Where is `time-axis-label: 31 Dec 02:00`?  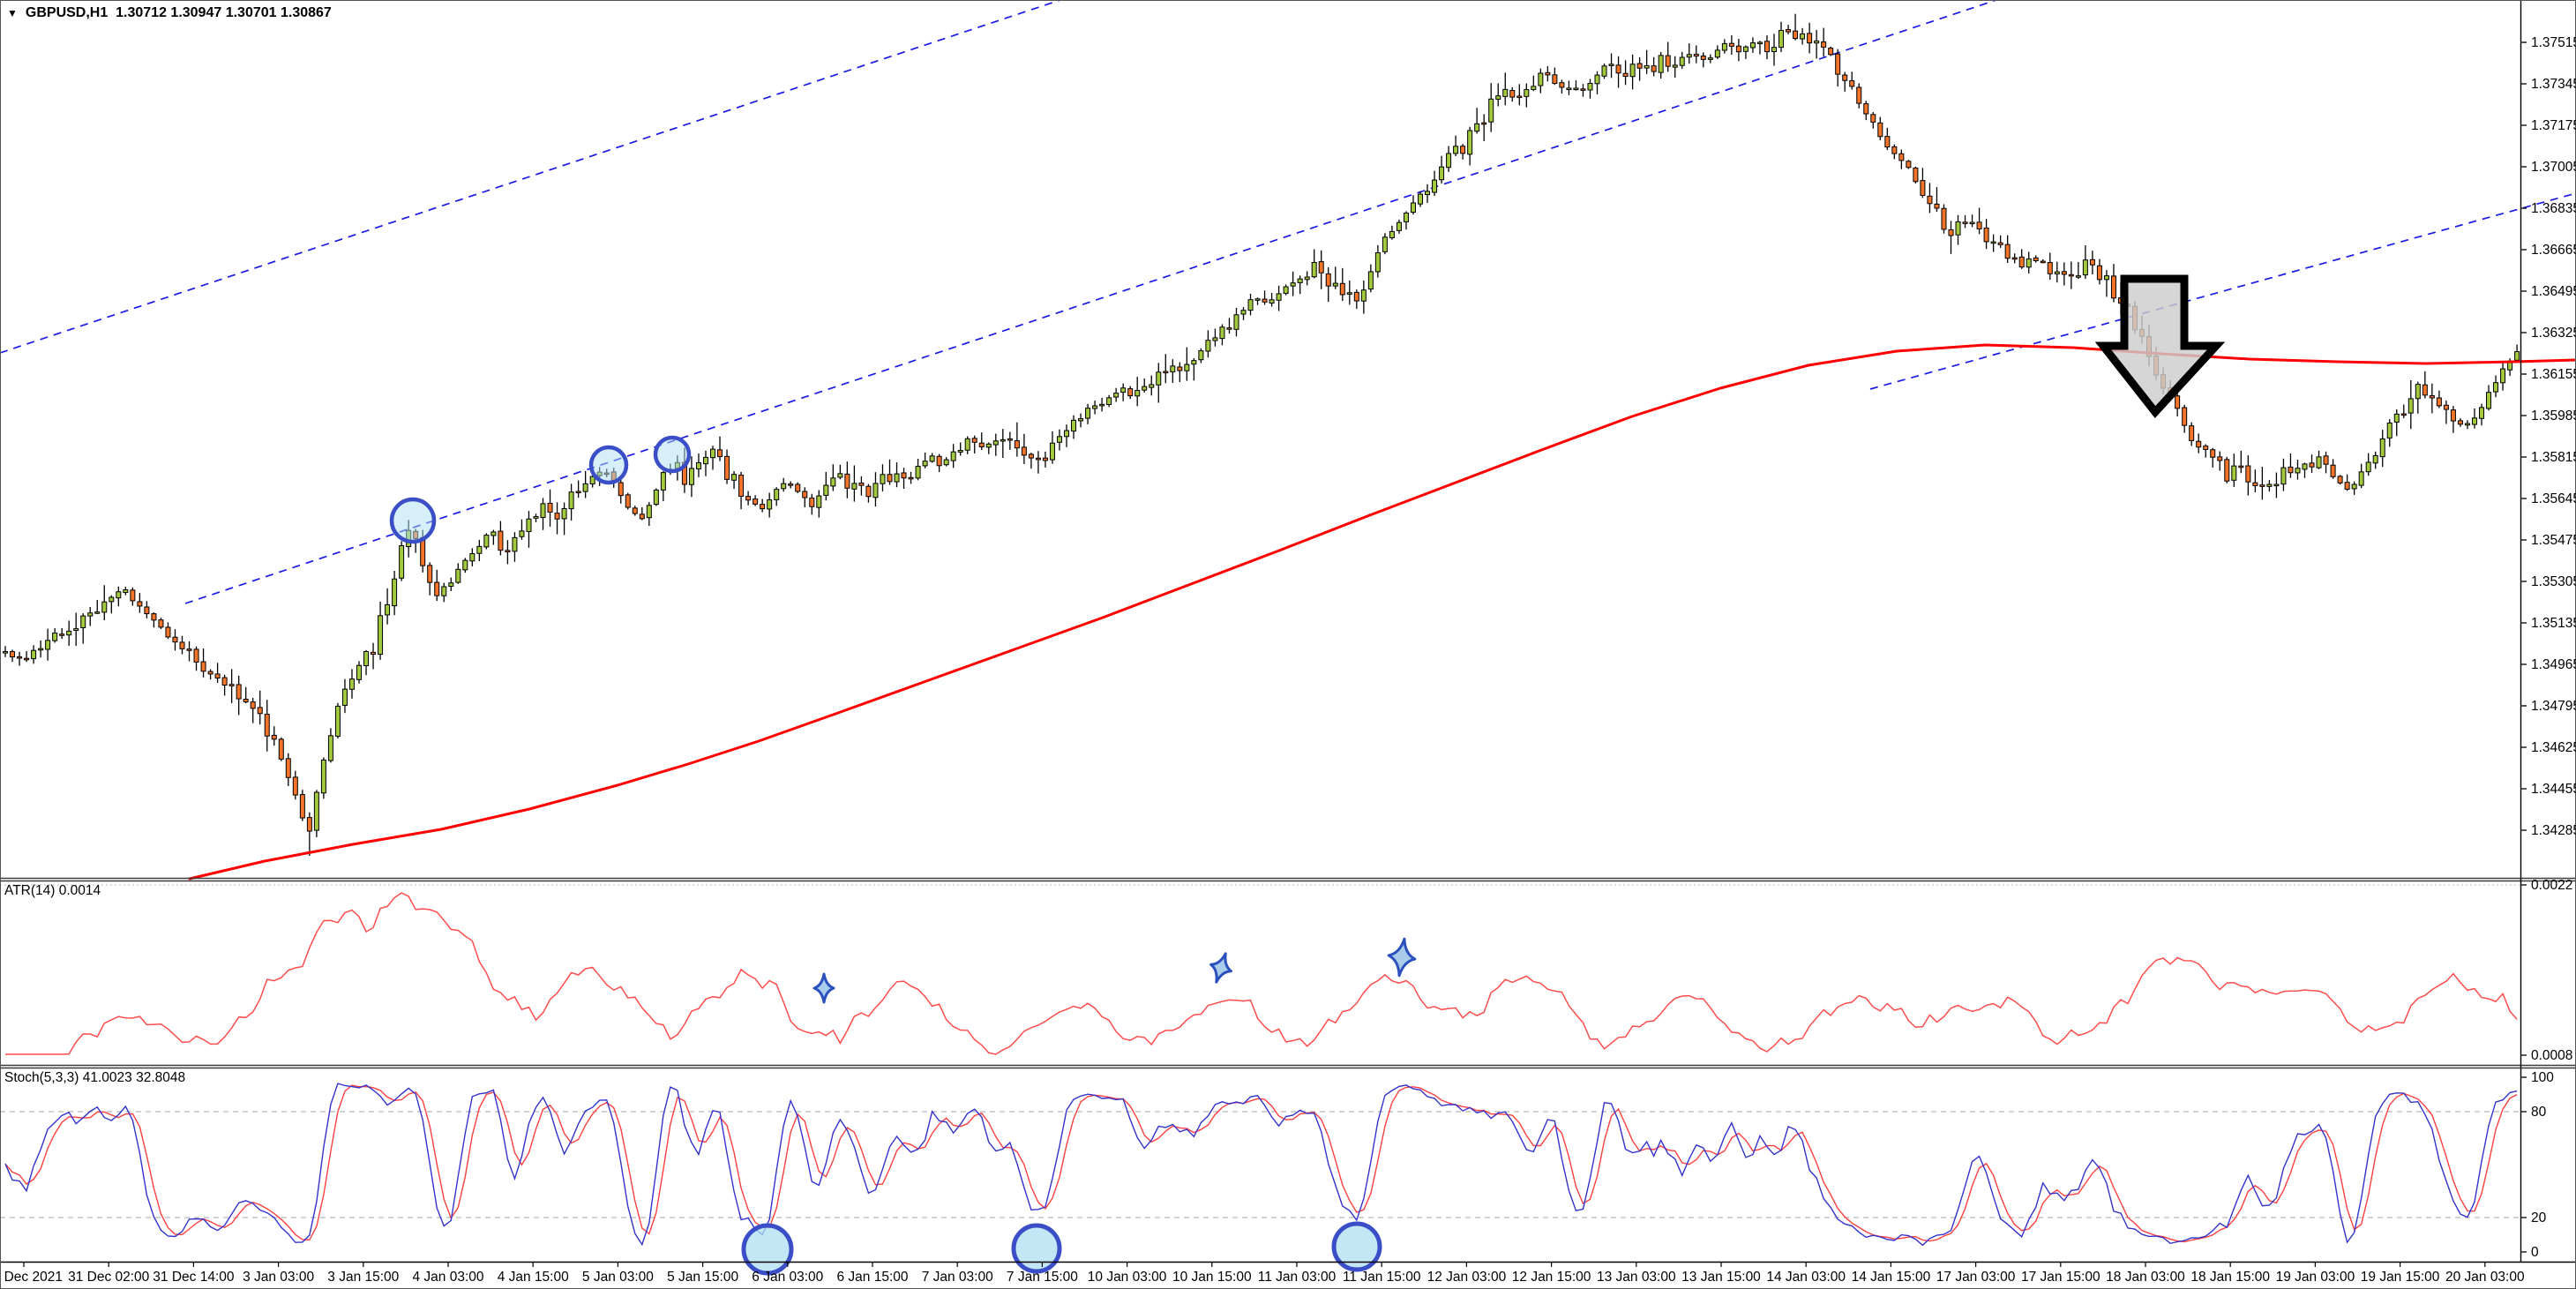
time-axis-label: 31 Dec 02:00 is located at coordinates (109, 1277).